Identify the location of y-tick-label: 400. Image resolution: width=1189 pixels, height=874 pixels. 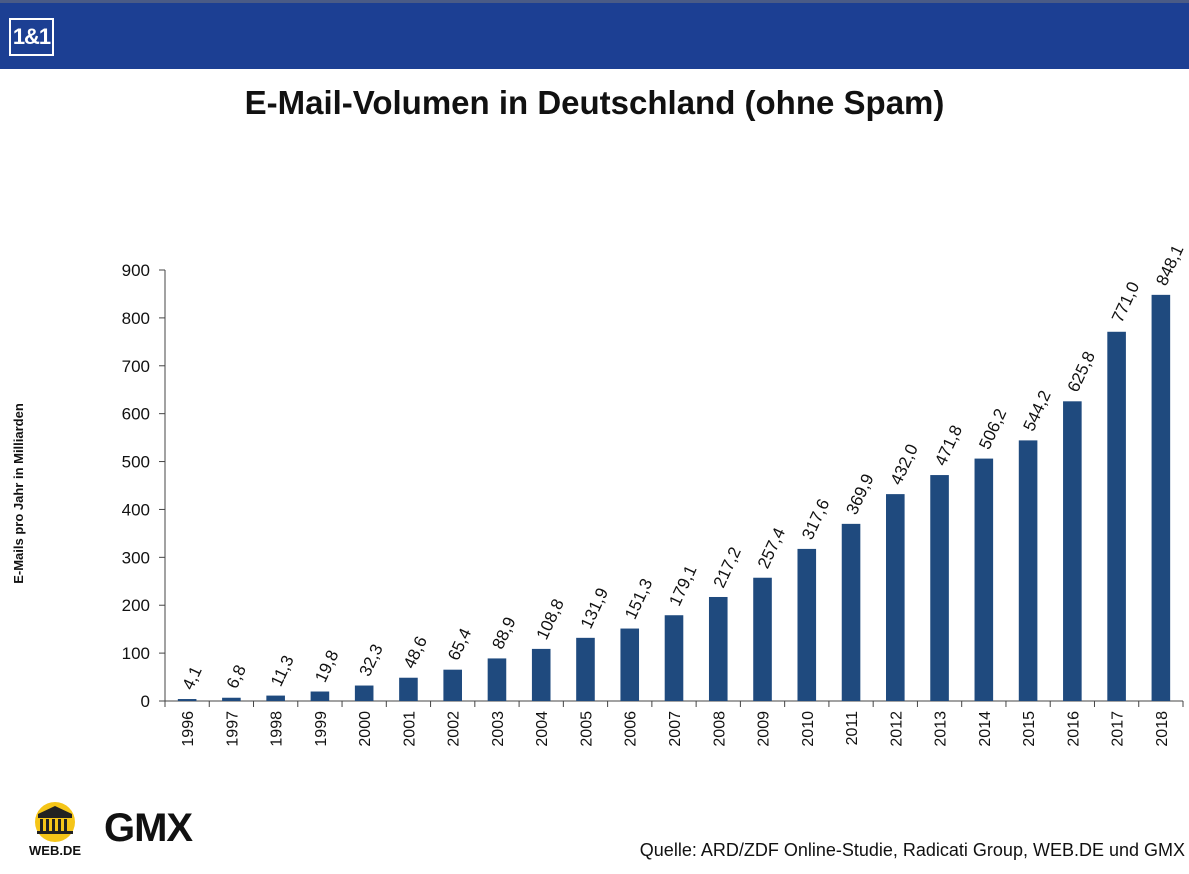
(136, 509).